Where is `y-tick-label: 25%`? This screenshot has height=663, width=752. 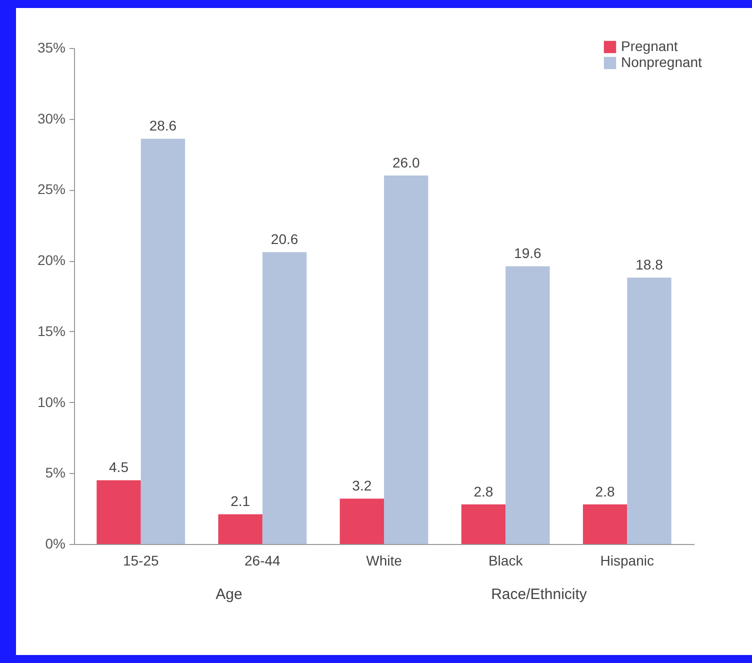
y-tick-label: 25% is located at coordinates (51, 189).